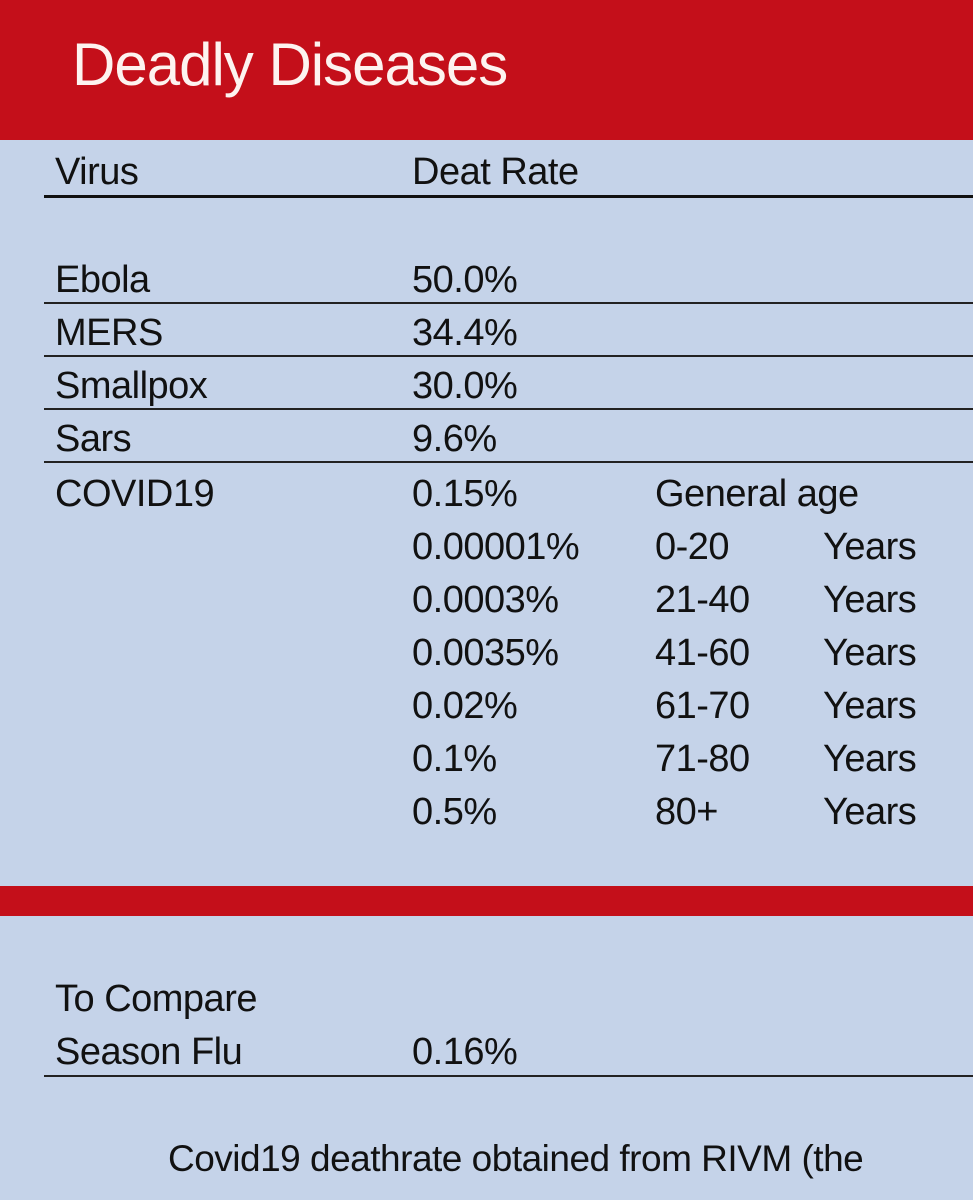  What do you see at coordinates (692, 547) in the screenshot?
I see `age-range: 0-20` at bounding box center [692, 547].